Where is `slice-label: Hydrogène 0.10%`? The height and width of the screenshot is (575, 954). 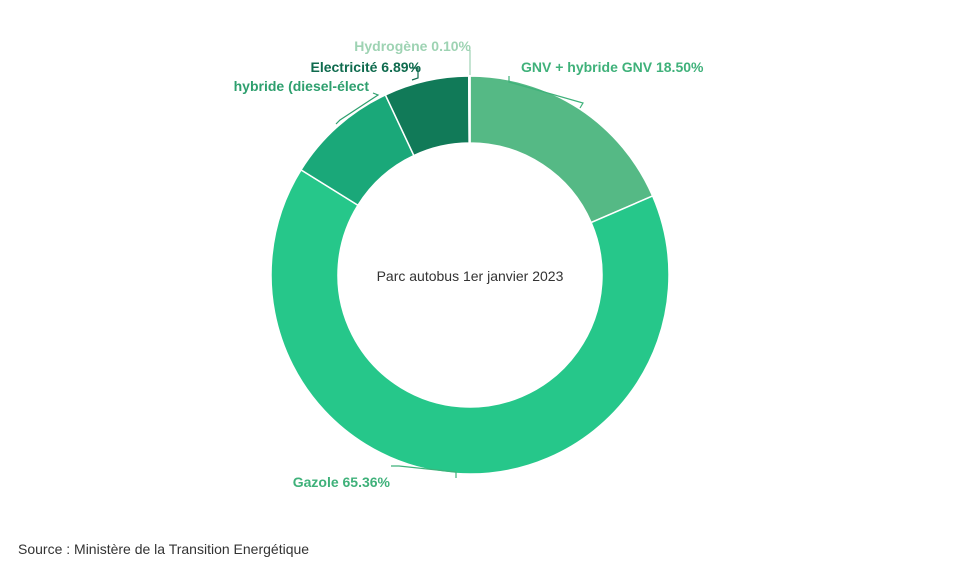
slice-label: Hydrogène 0.10% is located at coordinates (412, 46).